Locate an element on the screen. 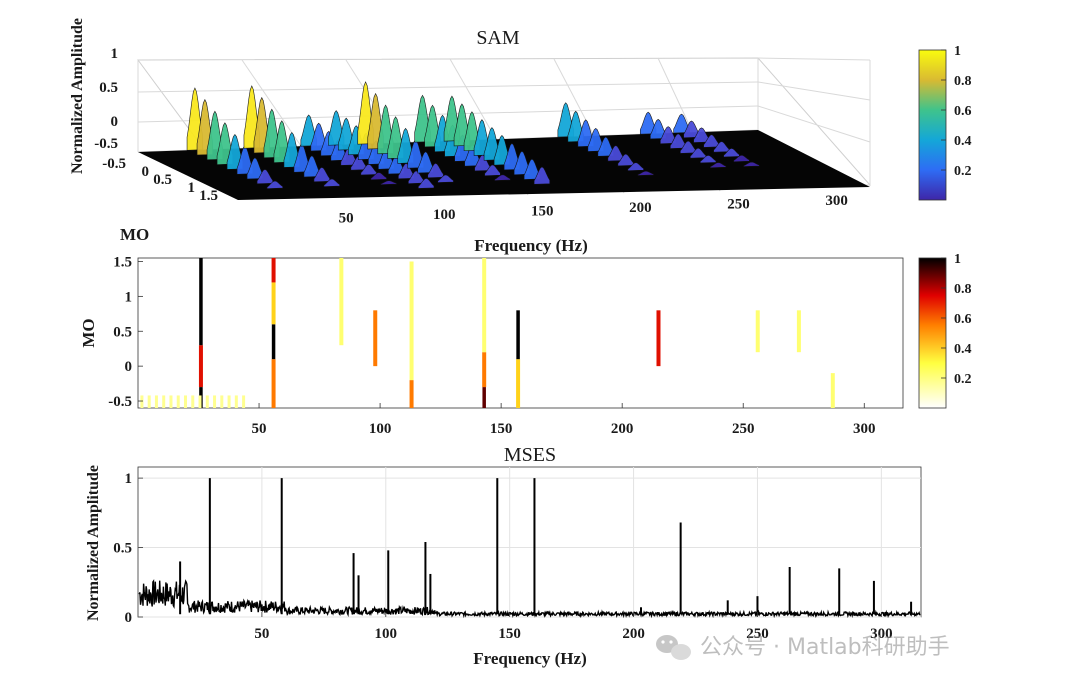 This screenshot has height=689, width=1080. sam-cbar-tick: 0.8 is located at coordinates (963, 81).